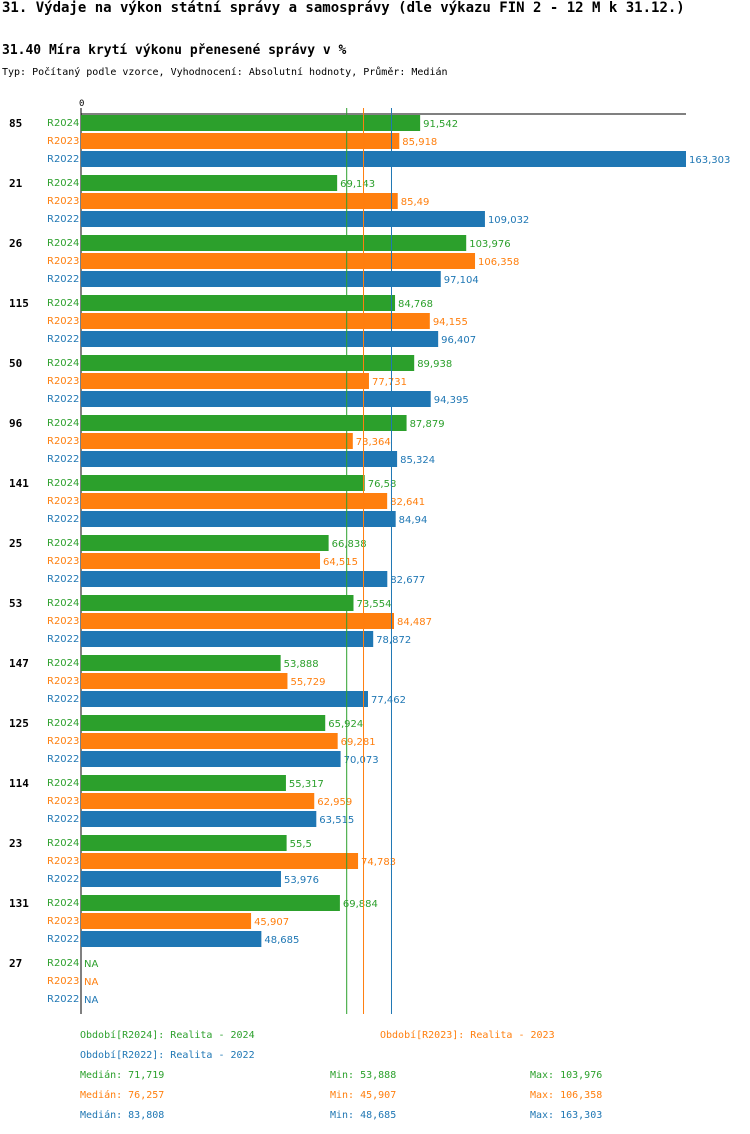  What do you see at coordinates (451, 400) in the screenshot?
I see `data-label: 94,395` at bounding box center [451, 400].